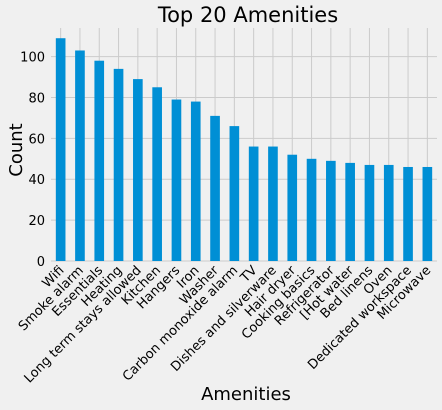 Image resolution: width=442 pixels, height=410 pixels. Describe the element at coordinates (32, 58) in the screenshot. I see `y-tick-label: 100` at that location.